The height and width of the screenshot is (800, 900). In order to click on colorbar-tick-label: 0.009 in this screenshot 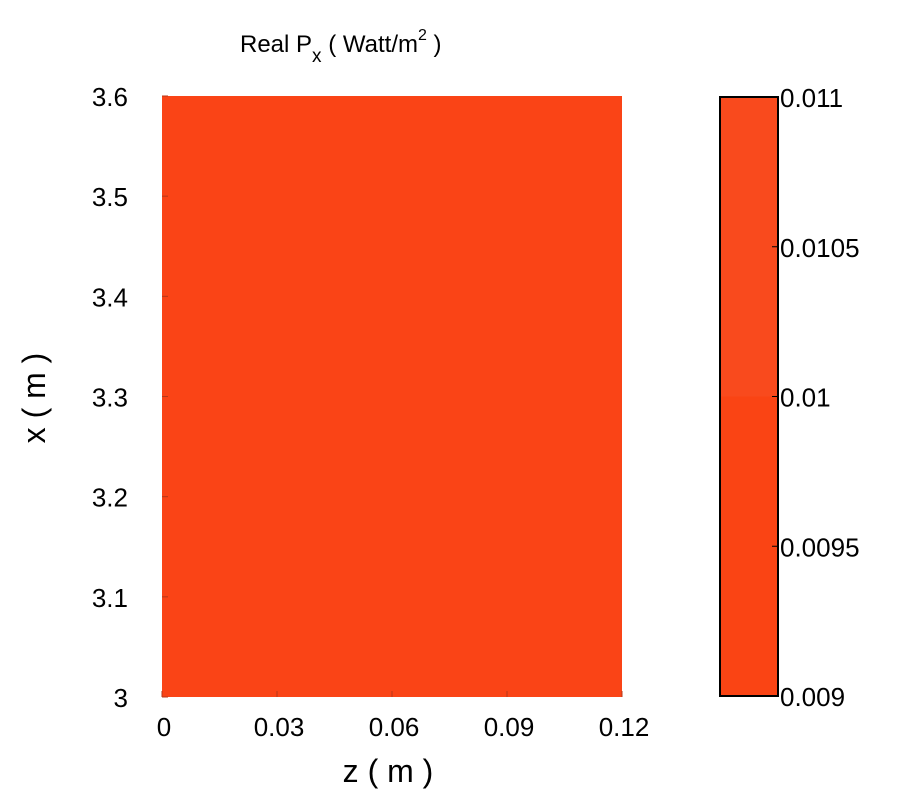, I will do `click(812, 697)`.